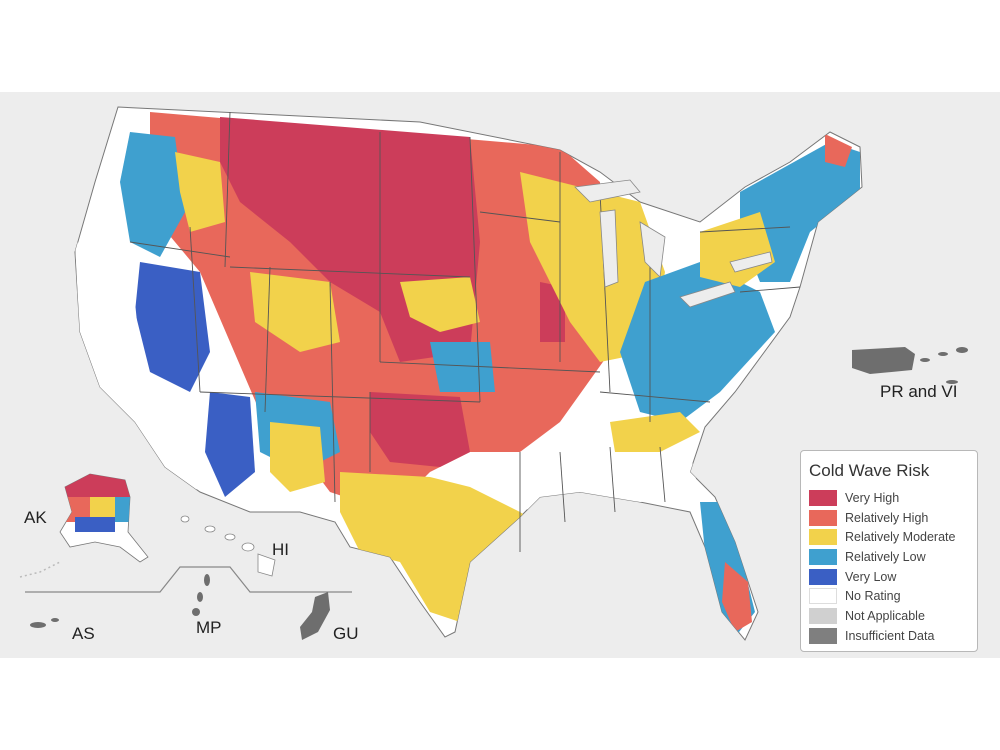  I want to click on region-moderate-texas, so click(445, 547).